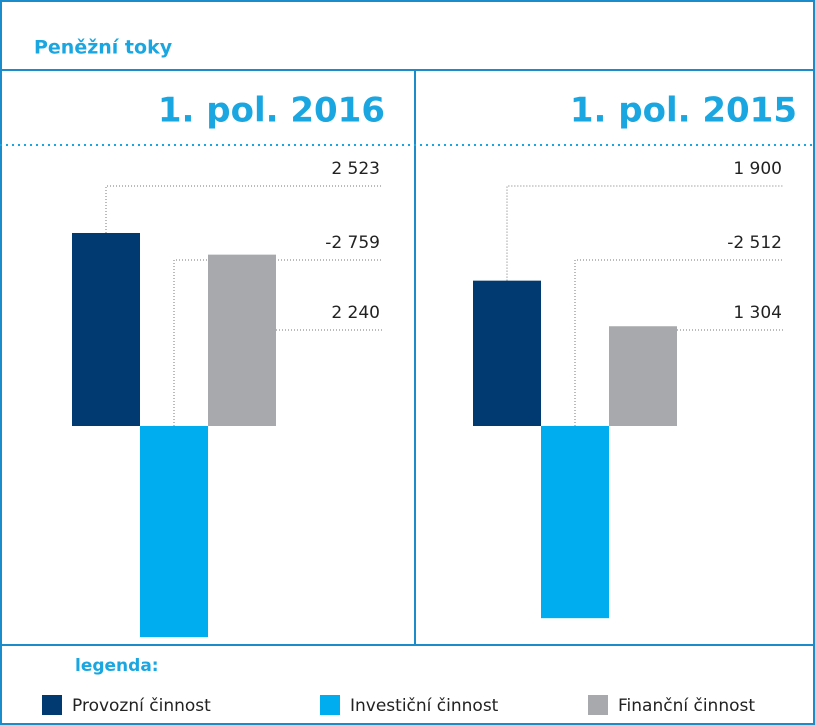 The width and height of the screenshot is (815, 725). Describe the element at coordinates (686, 706) in the screenshot. I see `legend-label: Finanční činnost` at that location.